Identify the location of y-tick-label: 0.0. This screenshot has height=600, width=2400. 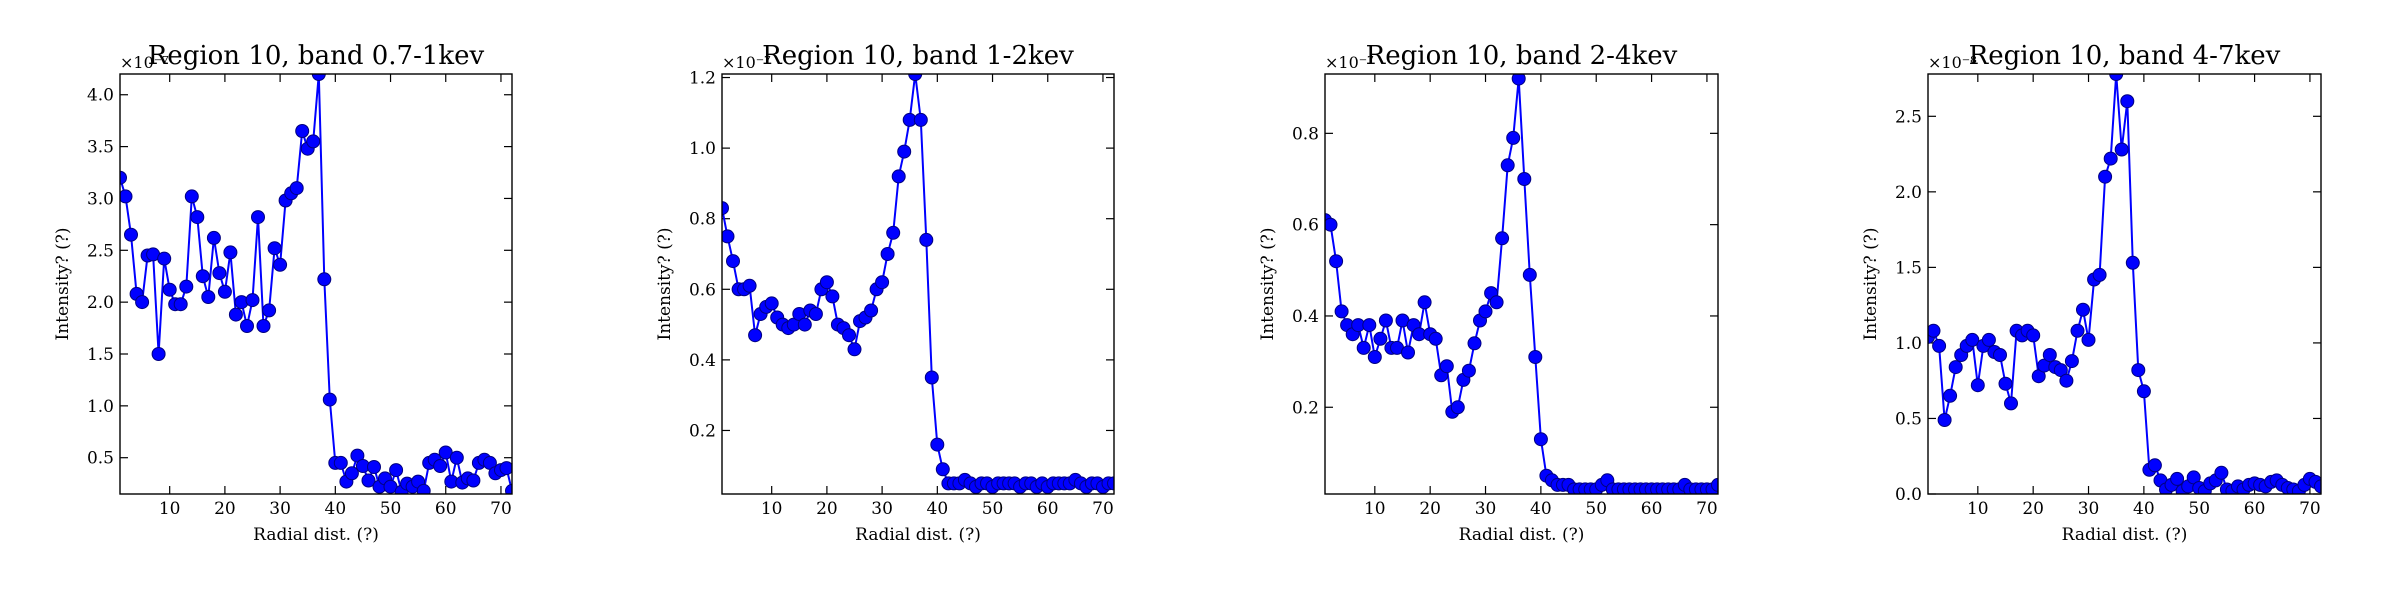
(1908, 495).